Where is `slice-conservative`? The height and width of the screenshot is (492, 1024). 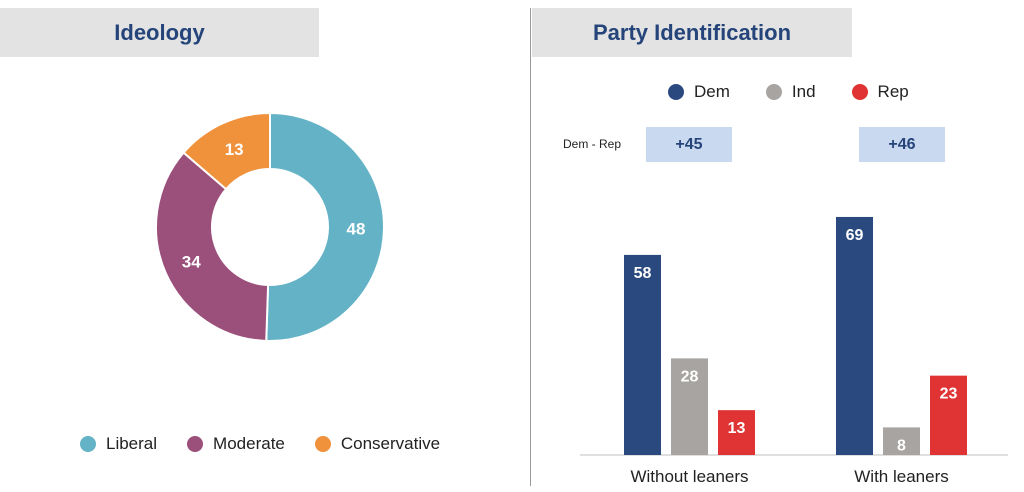
slice-conservative is located at coordinates (226, 151).